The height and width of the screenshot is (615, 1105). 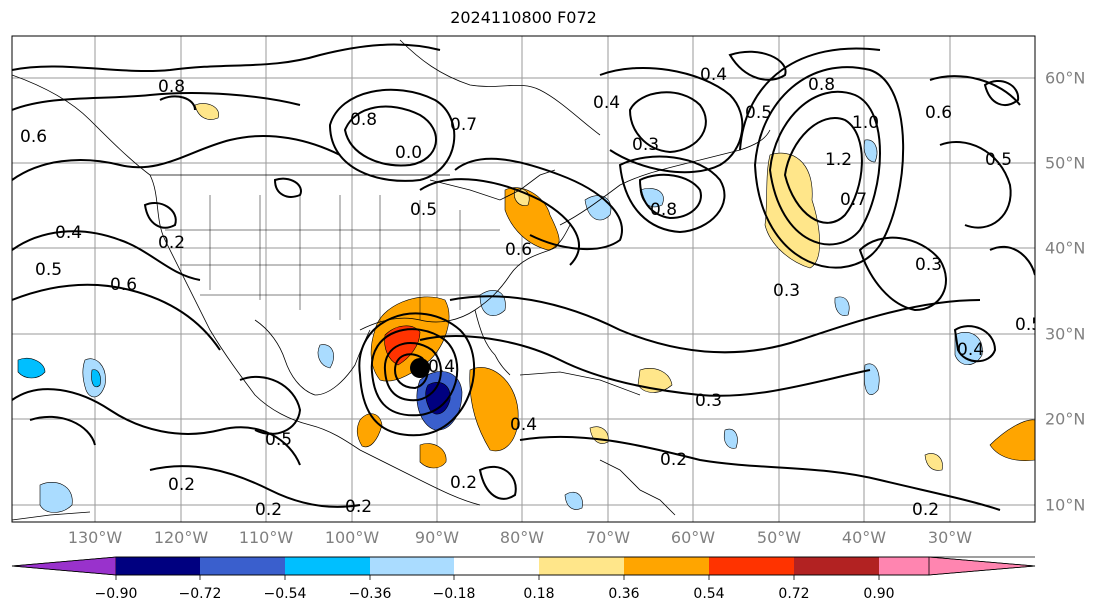 I want to click on colorbar-tick-label: 0.18, so click(x=539, y=594).